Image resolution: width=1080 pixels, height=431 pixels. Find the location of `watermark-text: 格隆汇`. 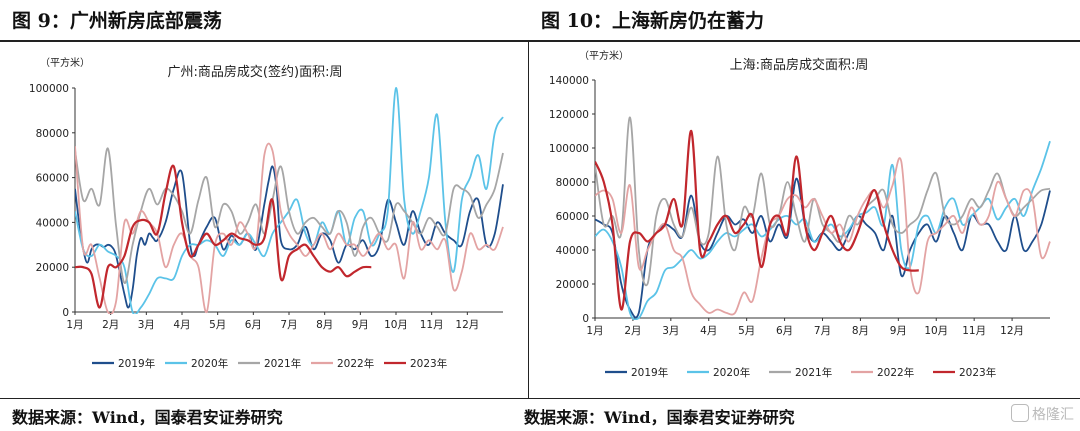

watermark-text: 格隆汇 is located at coordinates (1053, 415).